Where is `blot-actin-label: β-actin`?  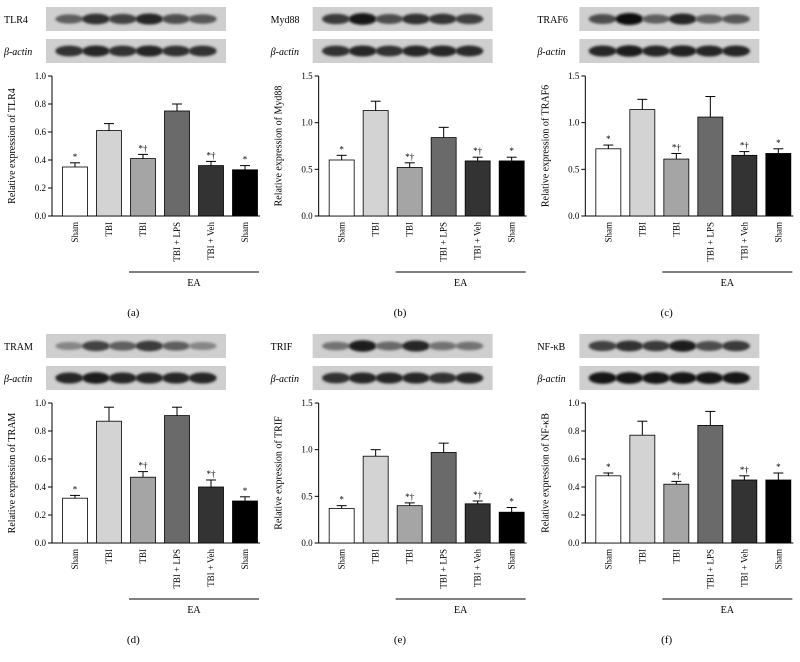 blot-actin-label: β-actin is located at coordinates (550, 379).